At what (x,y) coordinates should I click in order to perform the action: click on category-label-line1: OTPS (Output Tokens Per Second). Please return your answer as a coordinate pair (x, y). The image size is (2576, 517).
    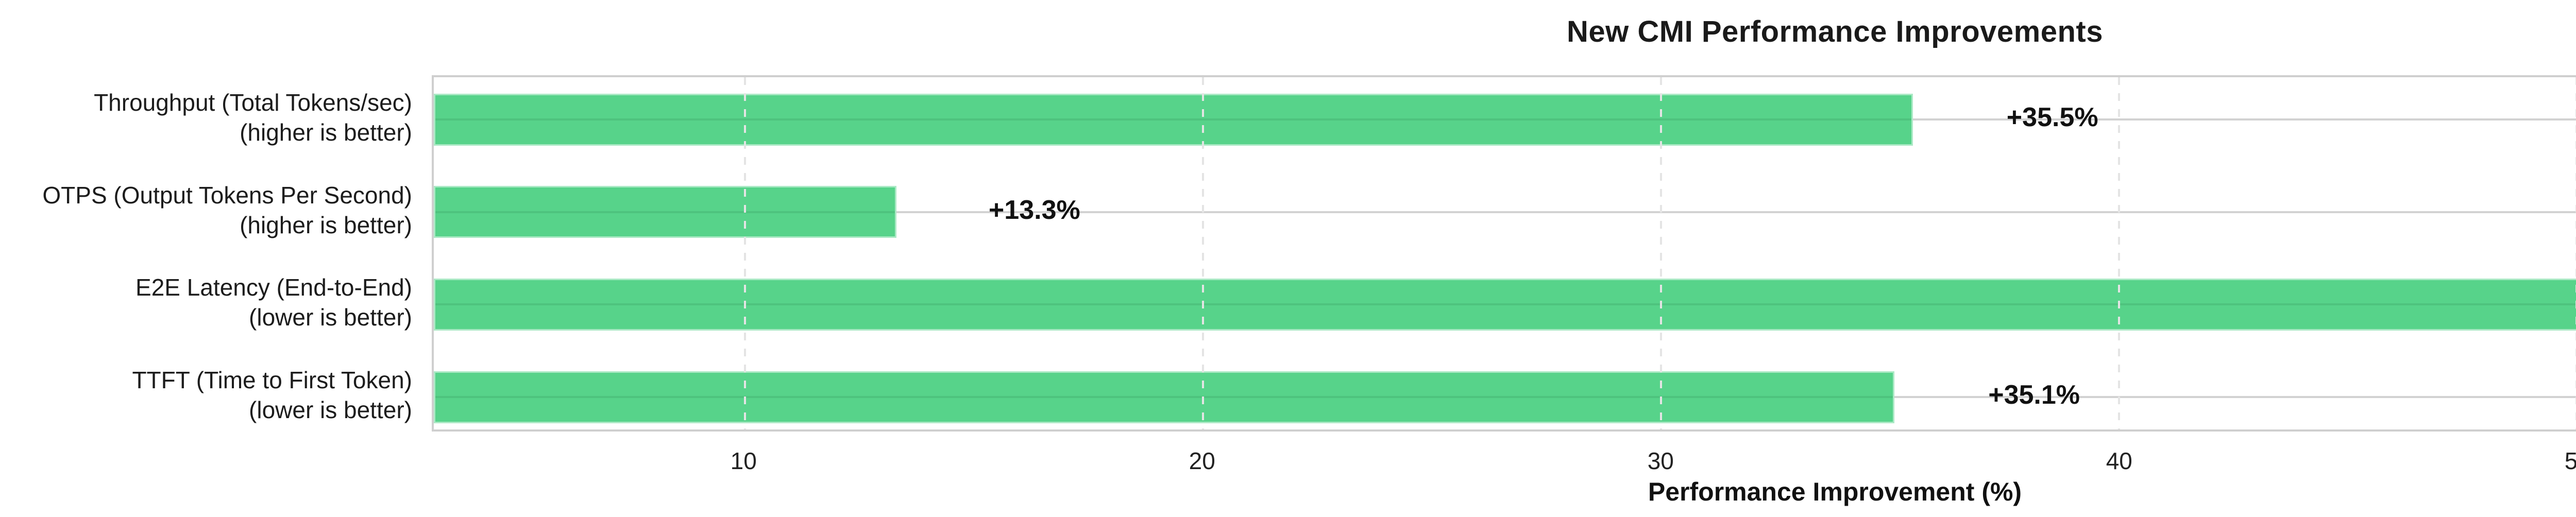
    Looking at the image, I should click on (227, 195).